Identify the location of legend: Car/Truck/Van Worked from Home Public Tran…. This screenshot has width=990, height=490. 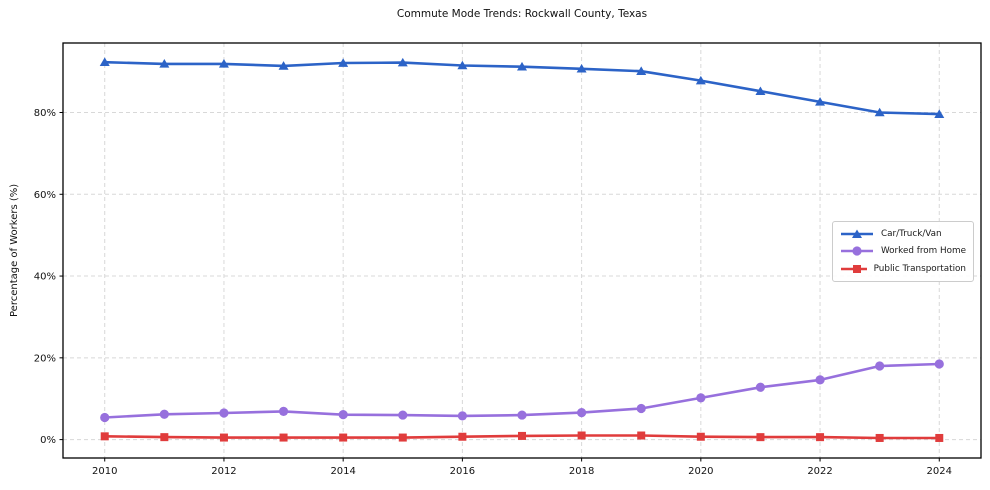
(903, 251).